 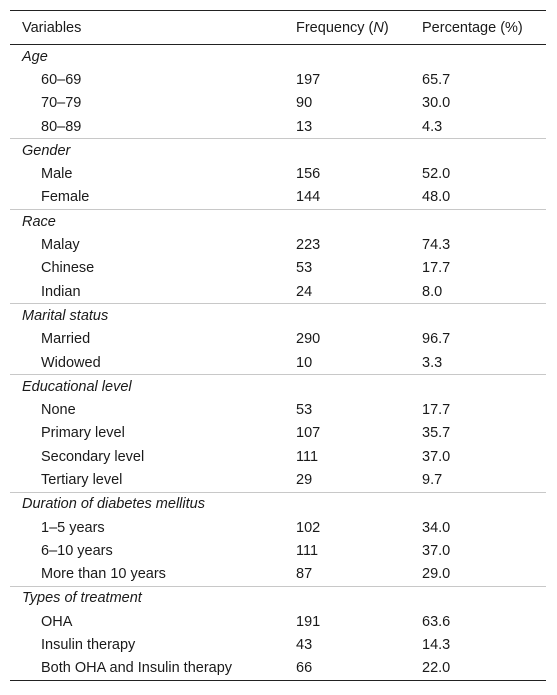 What do you see at coordinates (66, 339) in the screenshot?
I see `row-name-cell: Married` at bounding box center [66, 339].